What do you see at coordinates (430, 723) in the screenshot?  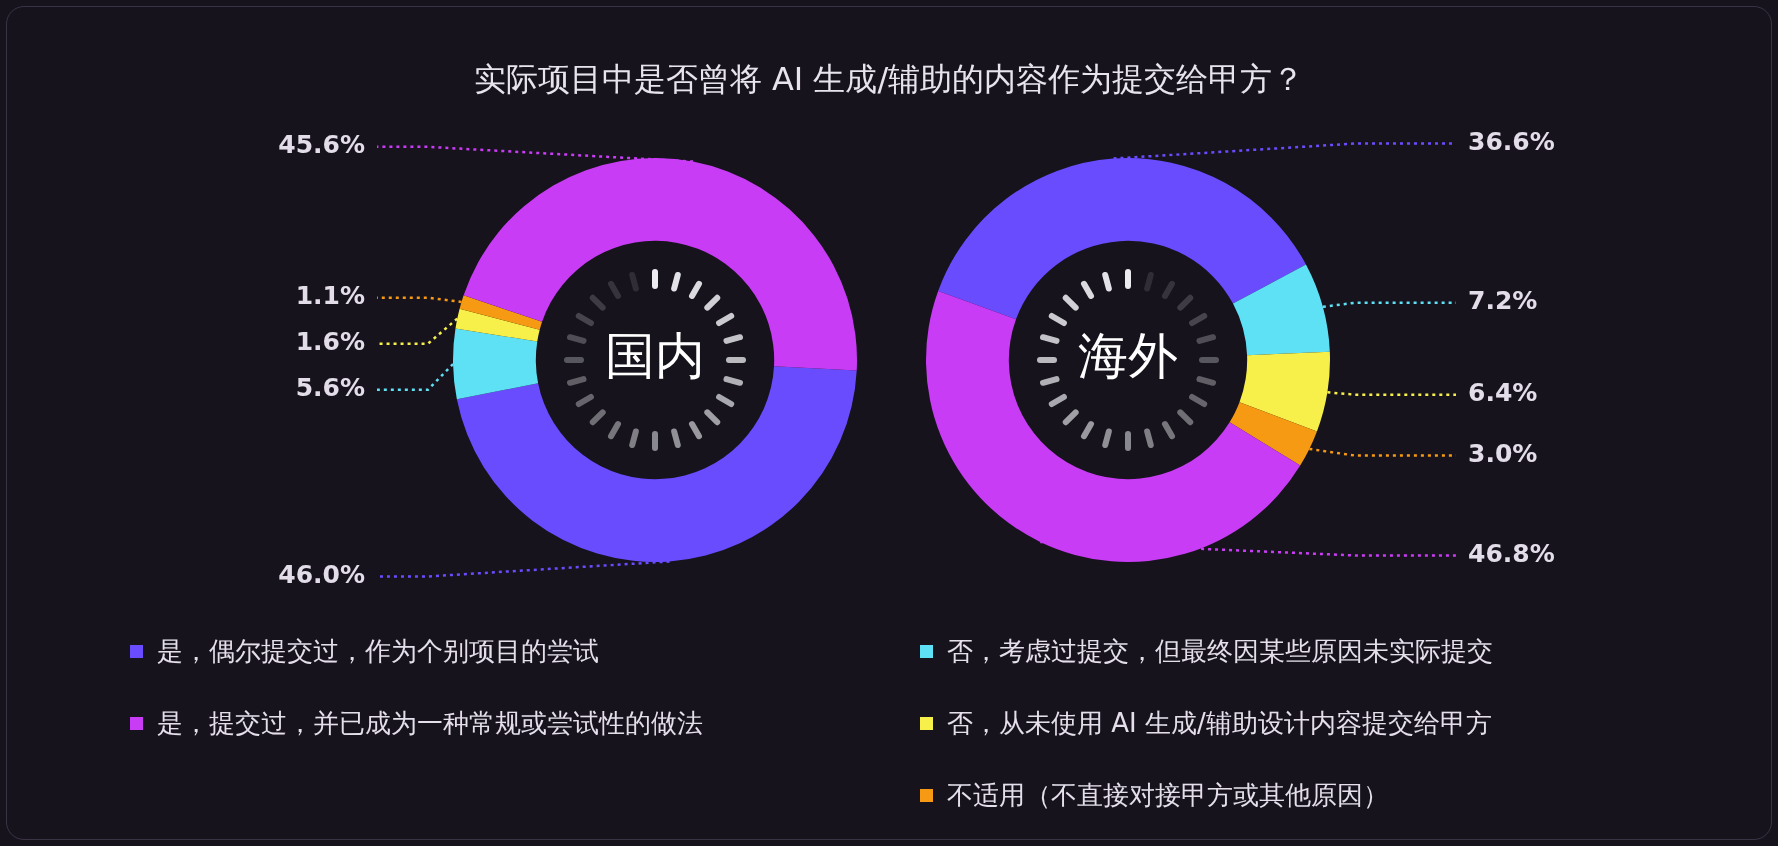 I see `legend-label: 是，提交过，并已成为一种常规或尝试性的做法` at bounding box center [430, 723].